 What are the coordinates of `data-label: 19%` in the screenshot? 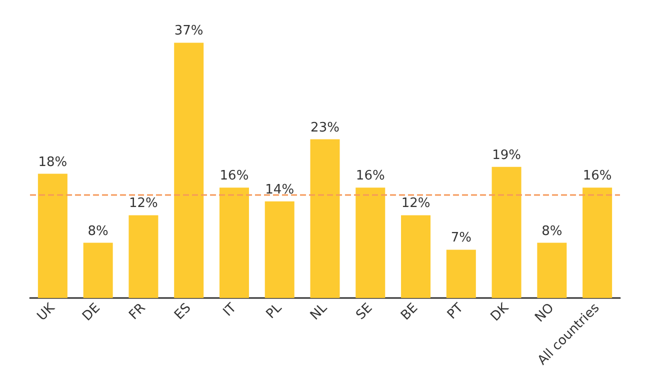 It's located at (506, 155).